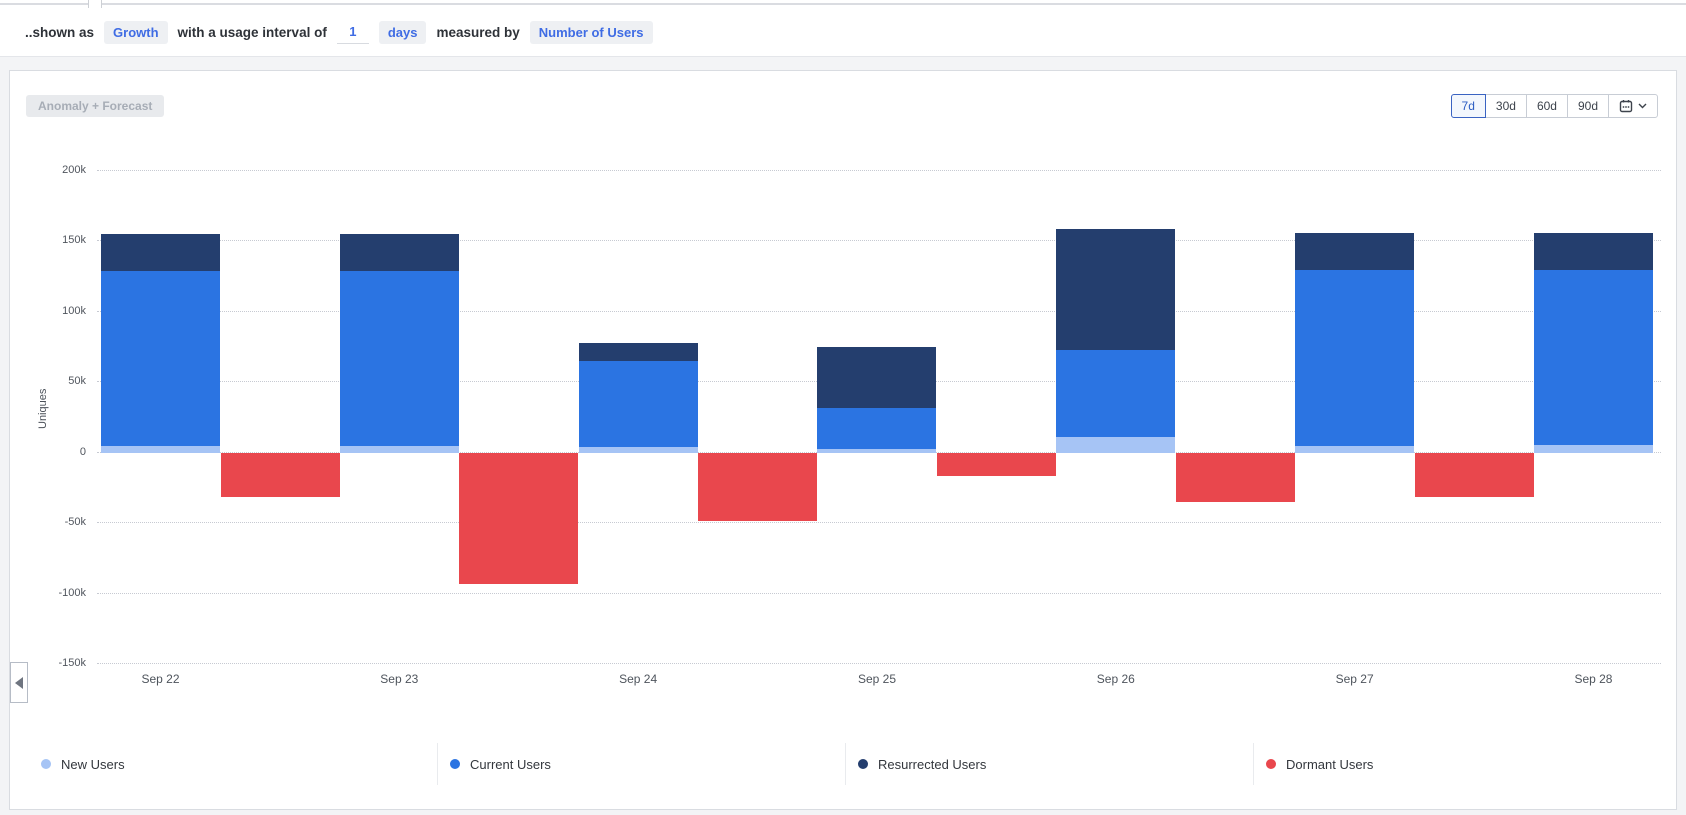 The height and width of the screenshot is (815, 1686). Describe the element at coordinates (43, 408) in the screenshot. I see `y-axis-title: Uniques` at that location.